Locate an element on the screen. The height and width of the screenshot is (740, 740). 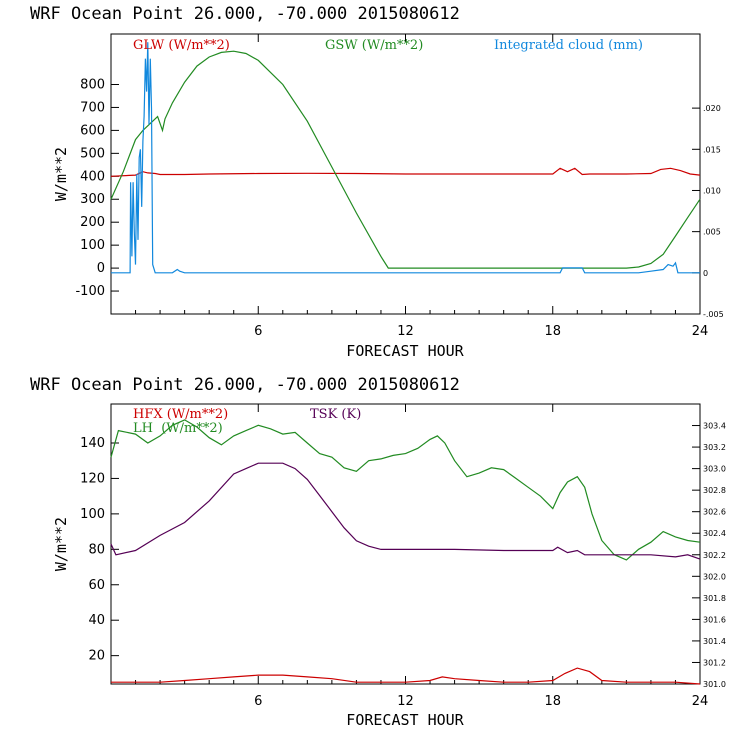
chart-bottom-legend-hfx: HFX (W/m**2) is located at coordinates (180, 414).